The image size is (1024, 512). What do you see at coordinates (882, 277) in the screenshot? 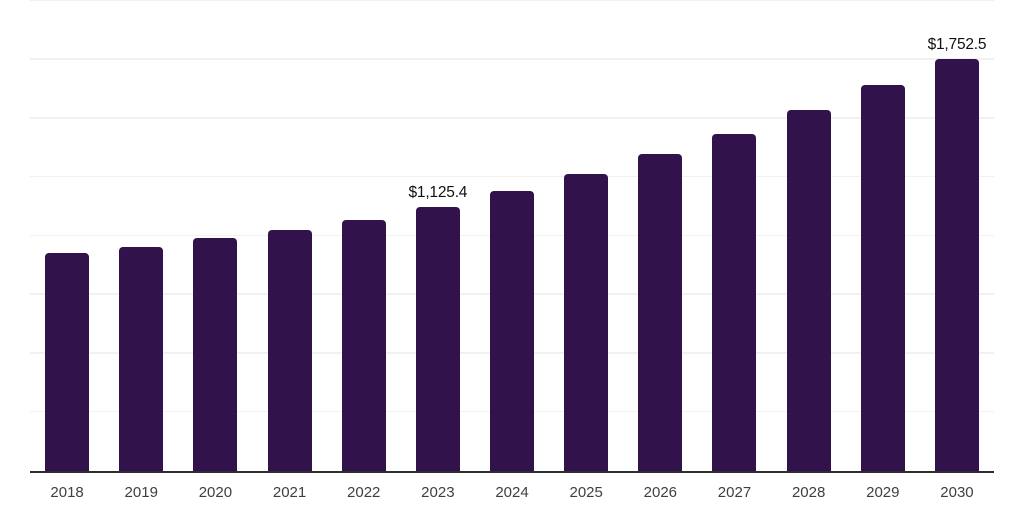
I see `bar-2029` at bounding box center [882, 277].